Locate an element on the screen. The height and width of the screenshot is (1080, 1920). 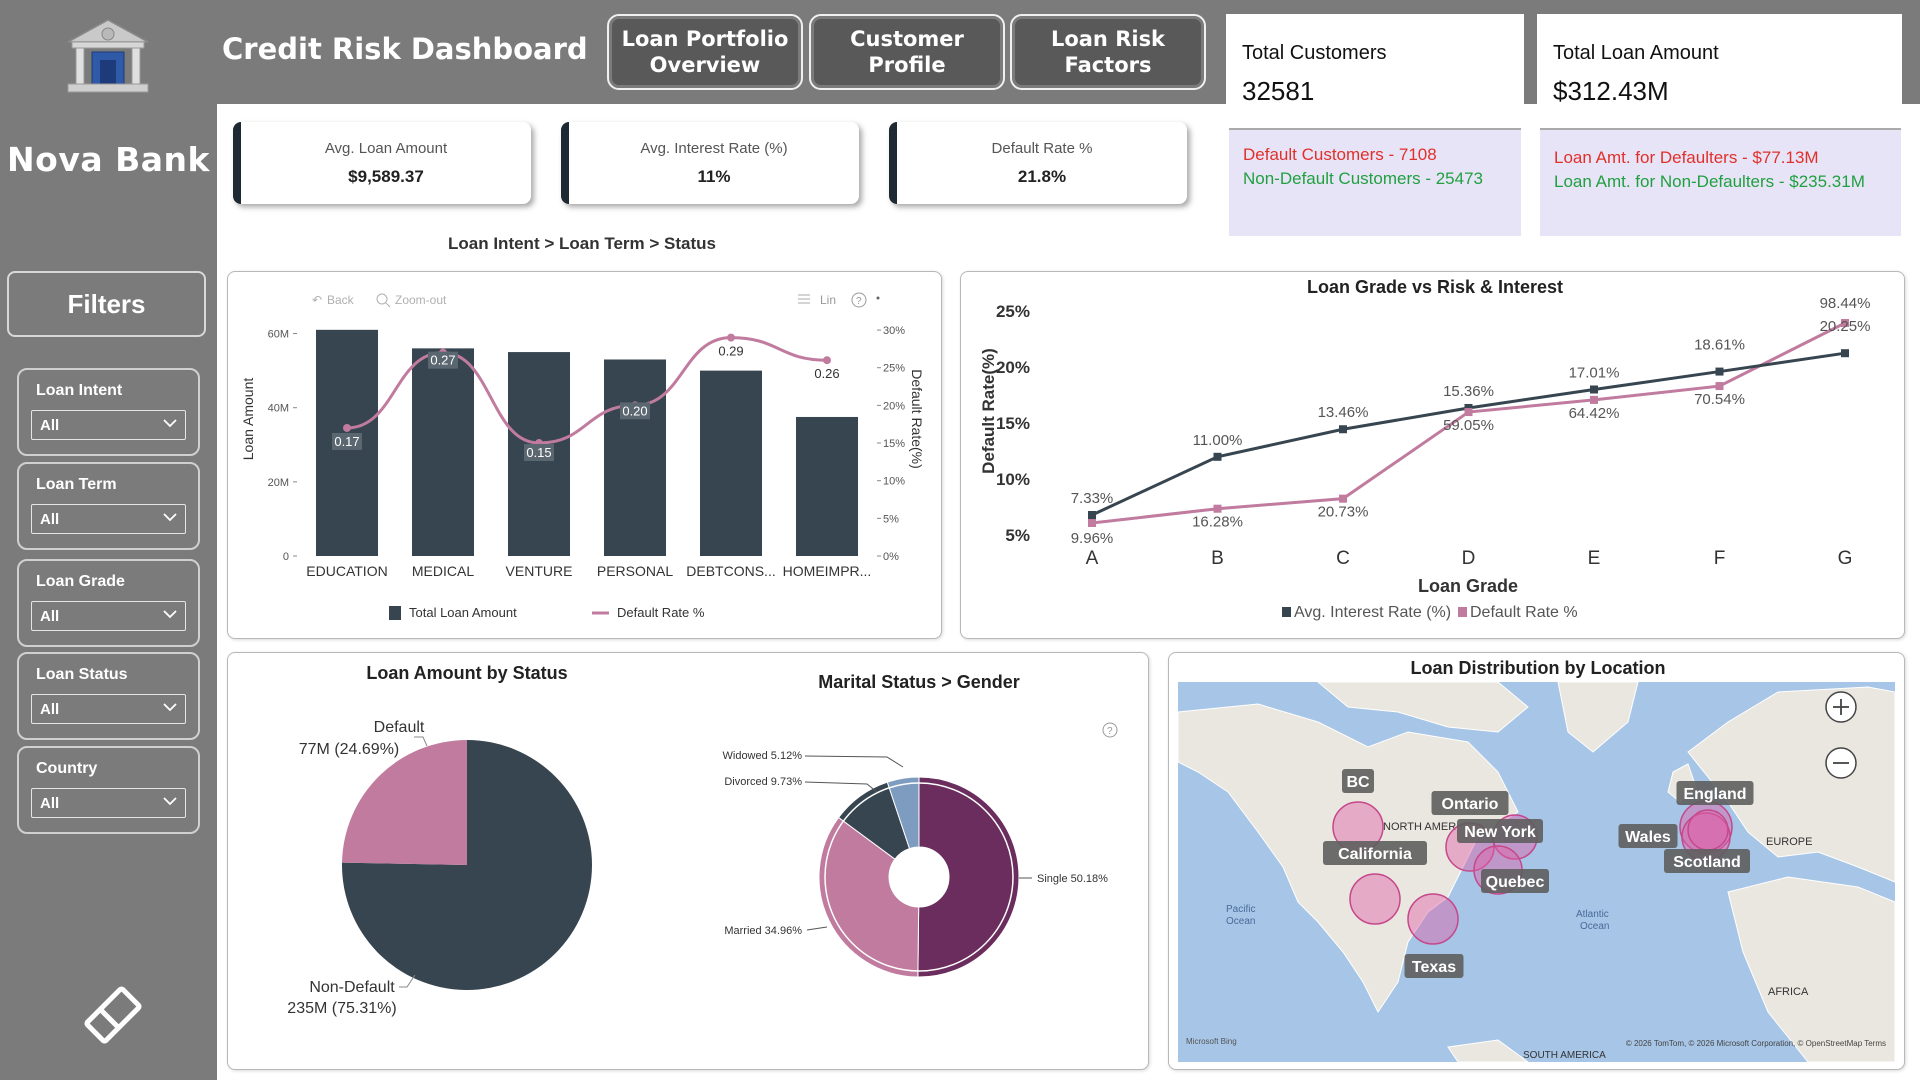
donut-slice-married is located at coordinates (869, 897).